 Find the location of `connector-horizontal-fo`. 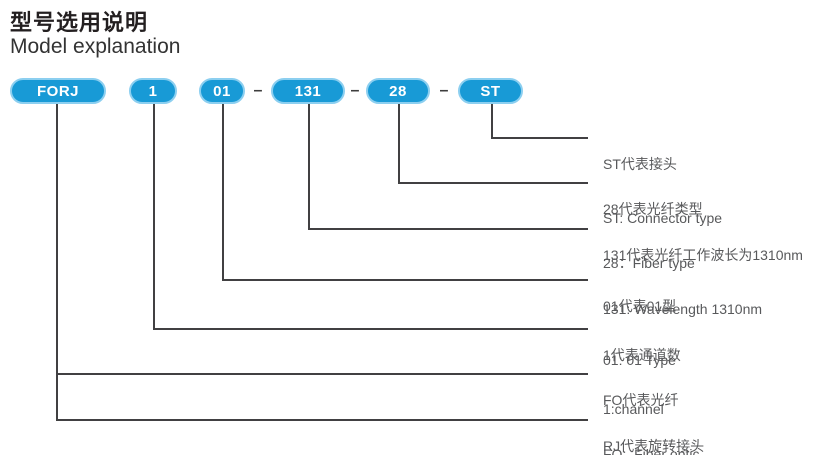

connector-horizontal-fo is located at coordinates (322, 374).